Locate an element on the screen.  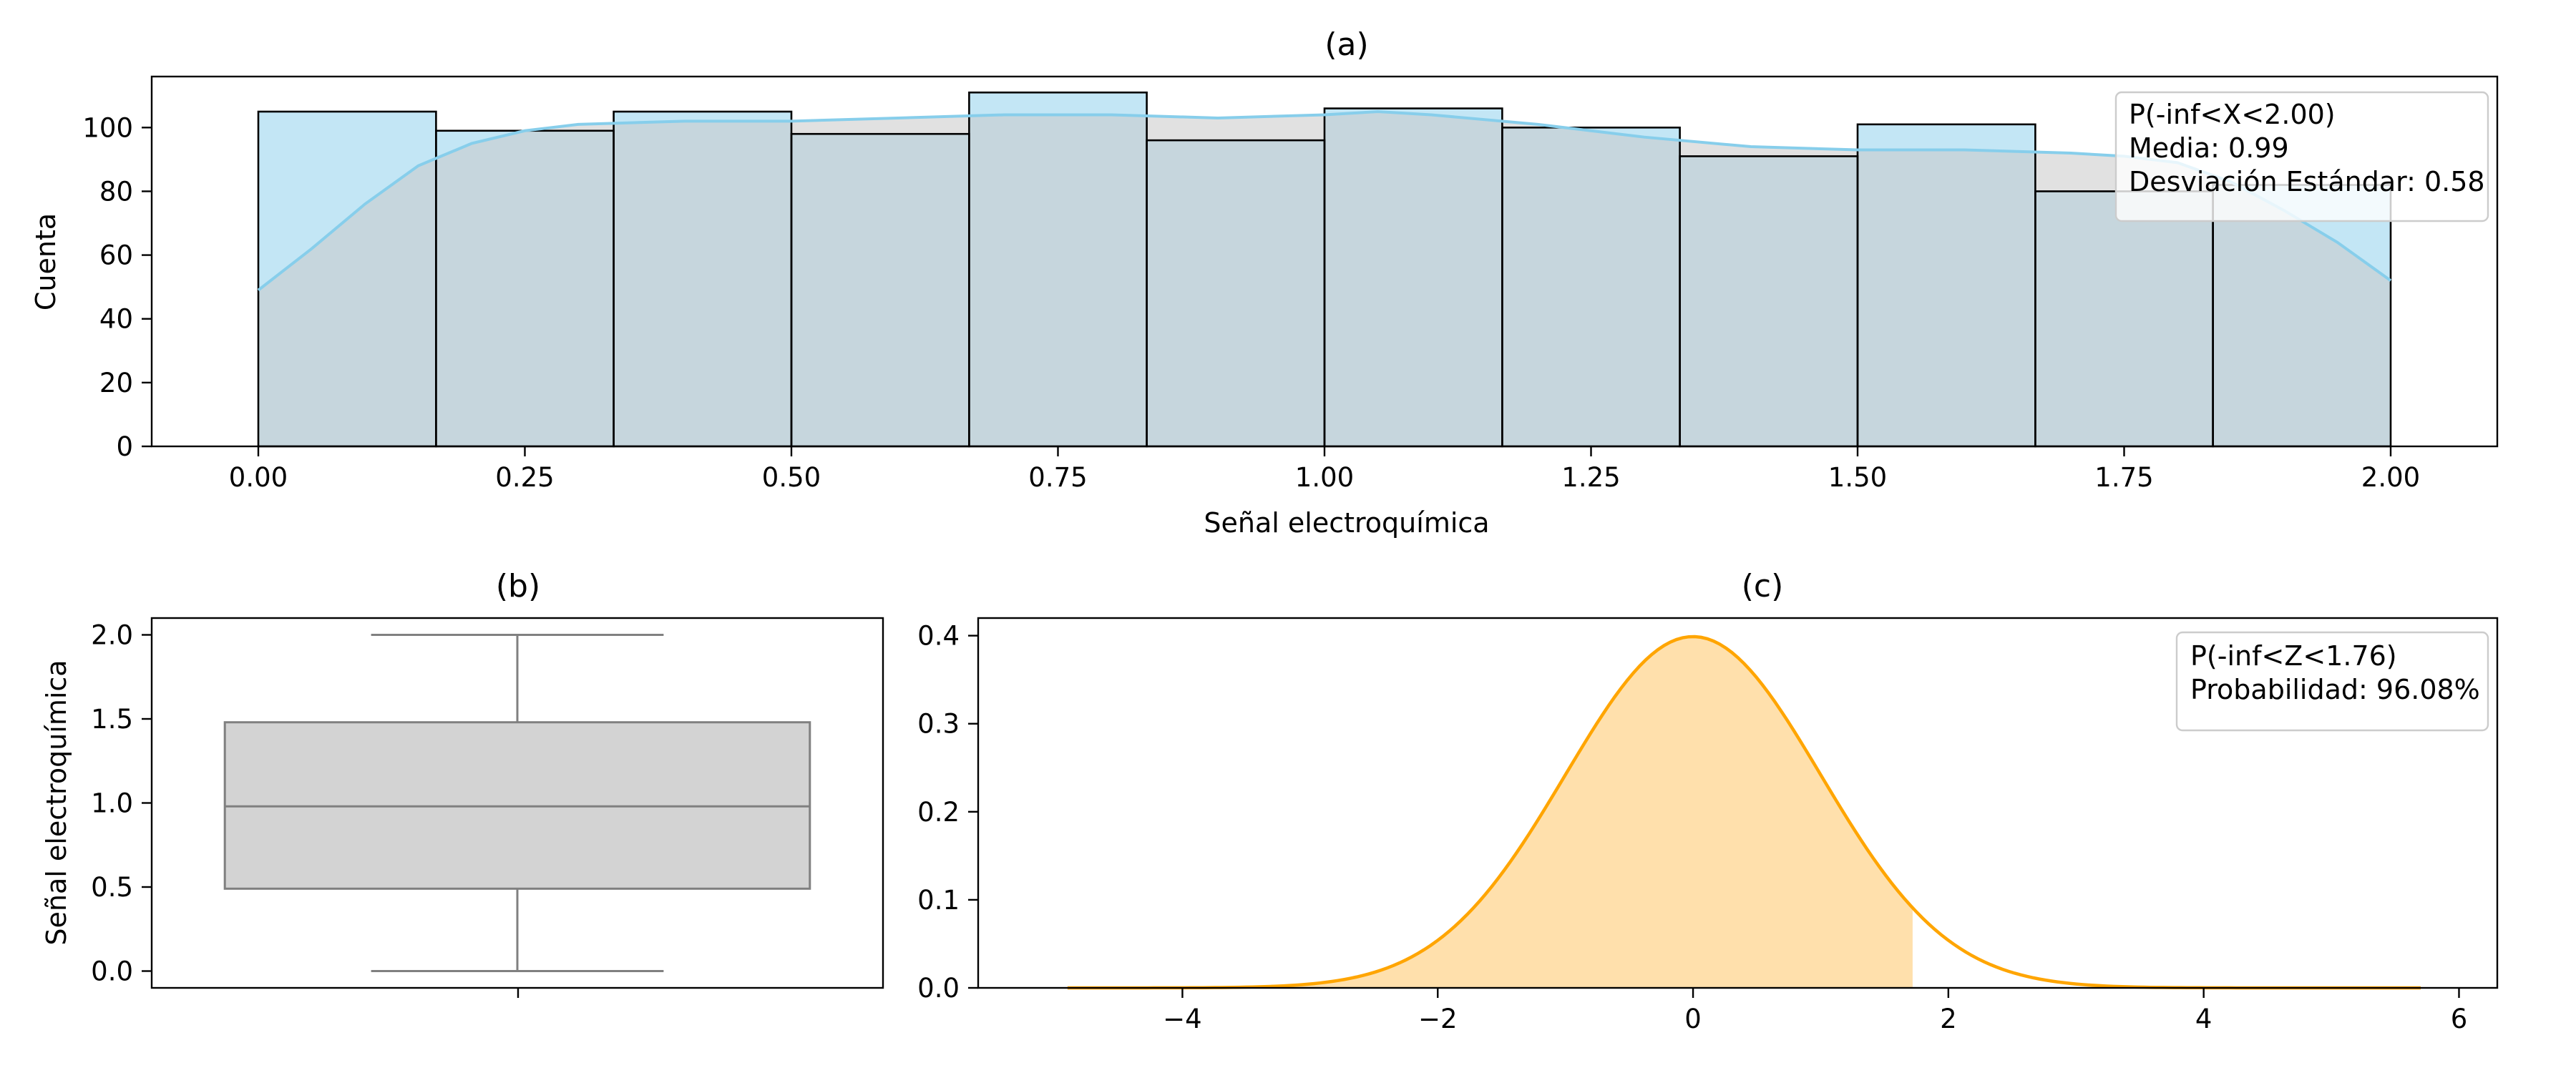
panel-c-legend-line-2: Probabilidad: 96.08% is located at coordinates (2335, 689).